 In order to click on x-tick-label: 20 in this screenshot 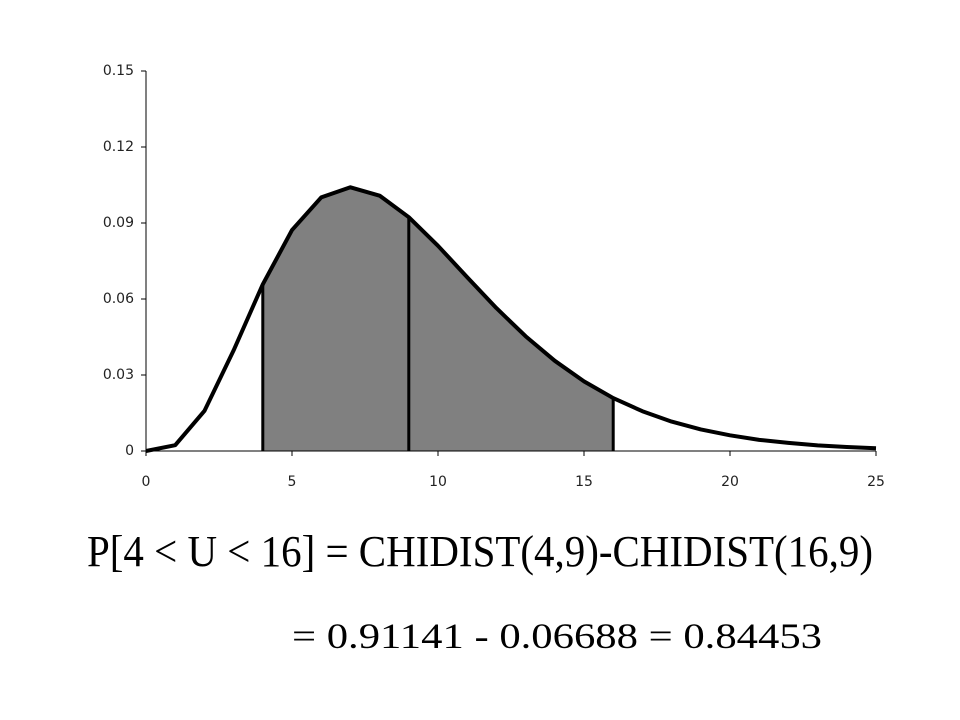, I will do `click(730, 482)`.